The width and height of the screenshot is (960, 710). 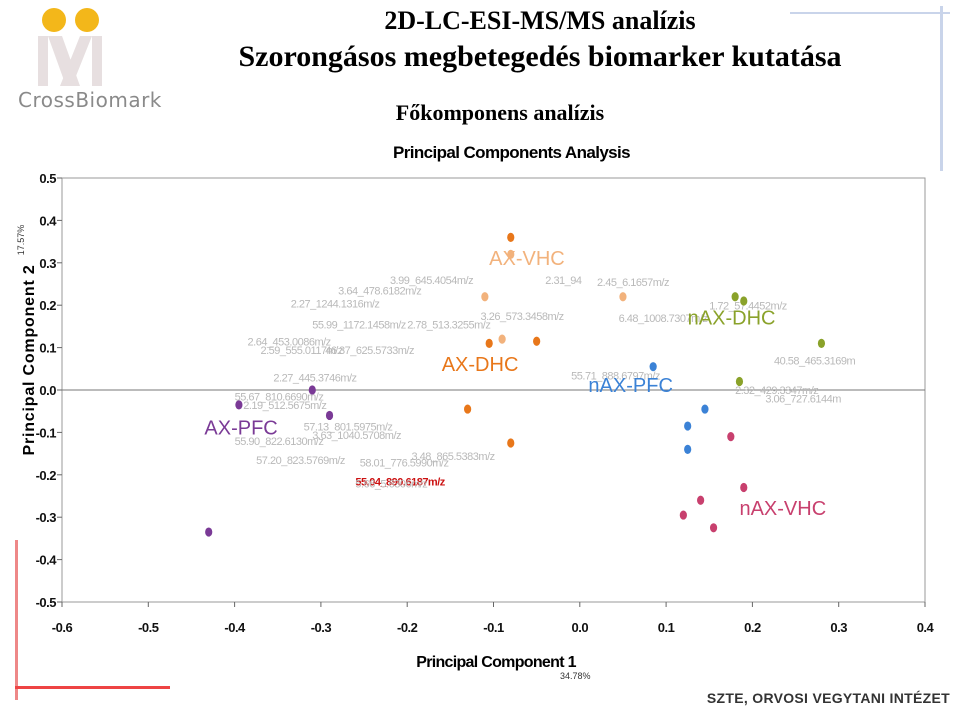 What do you see at coordinates (47, 178) in the screenshot?
I see `y-tick-label: 0.5` at bounding box center [47, 178].